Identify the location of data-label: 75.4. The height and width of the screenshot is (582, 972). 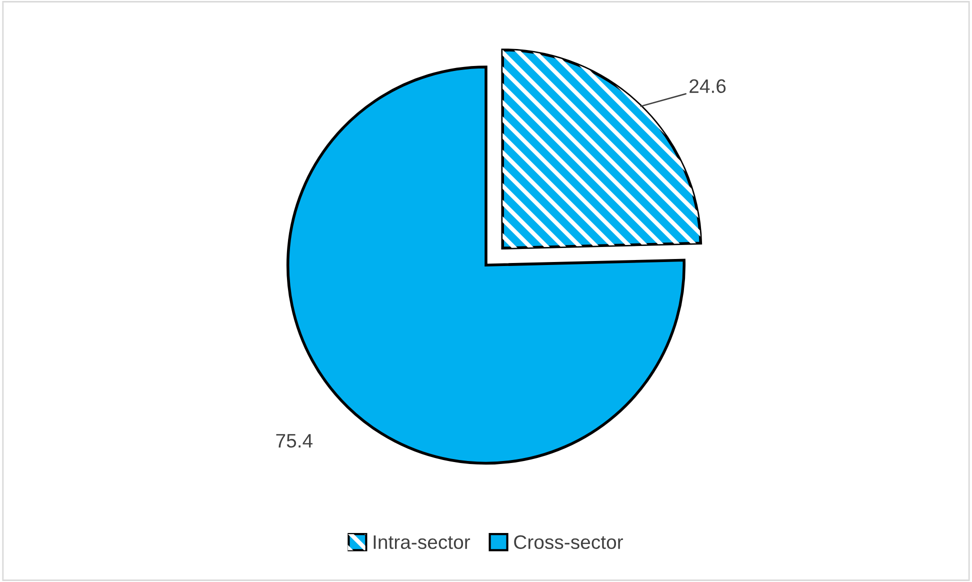
(294, 441).